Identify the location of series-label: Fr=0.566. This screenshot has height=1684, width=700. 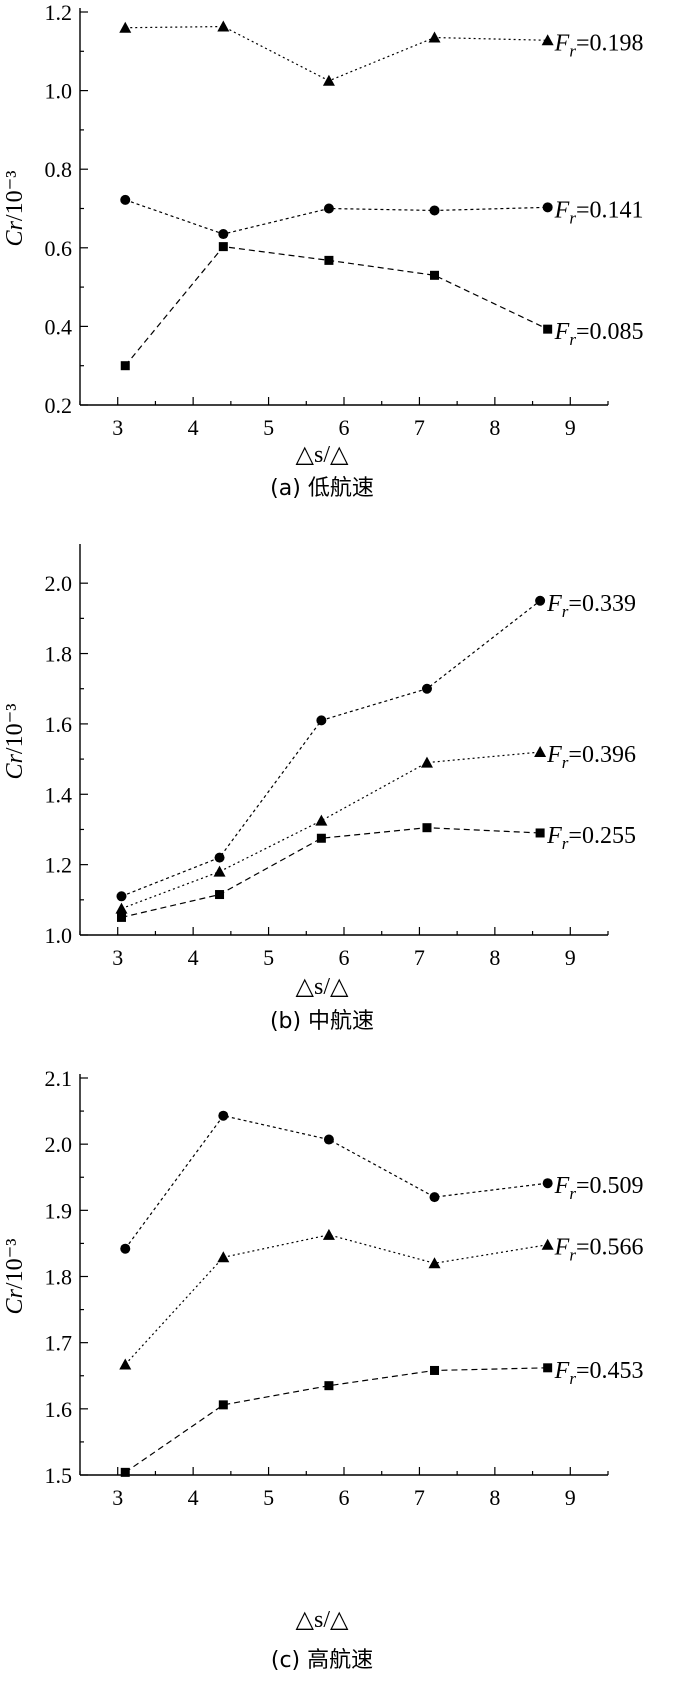
(599, 1250).